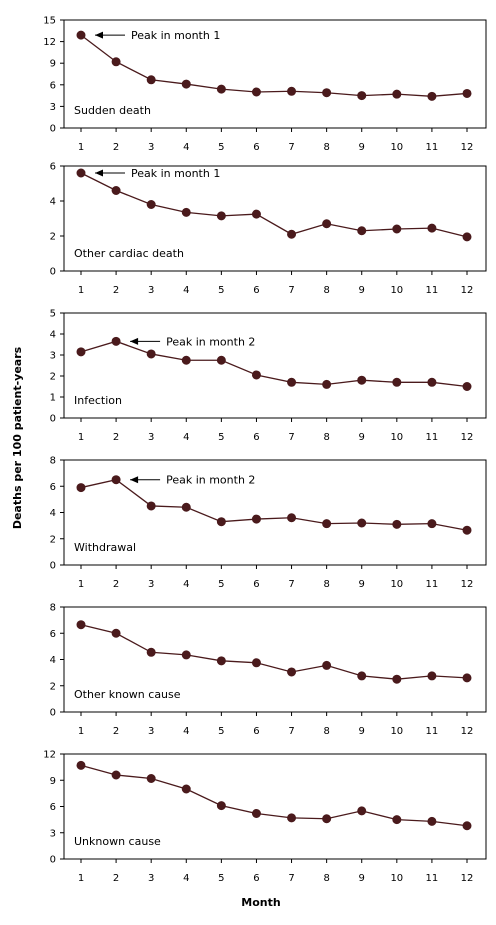 The image size is (496, 925). What do you see at coordinates (53, 686) in the screenshot?
I see `y-tick-label: 2` at bounding box center [53, 686].